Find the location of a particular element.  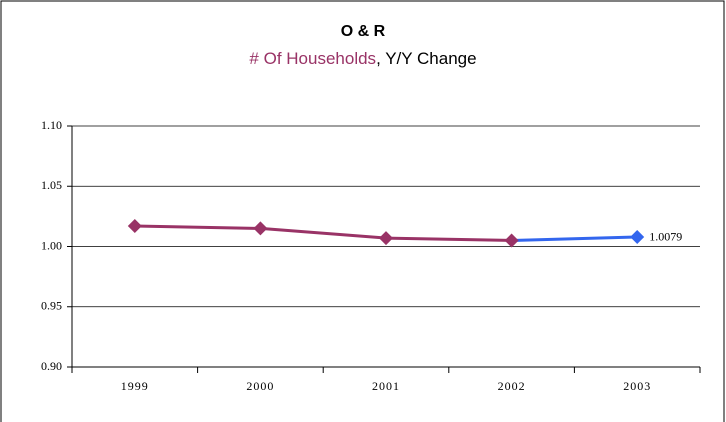

x-tick-label: 2002 is located at coordinates (512, 386).